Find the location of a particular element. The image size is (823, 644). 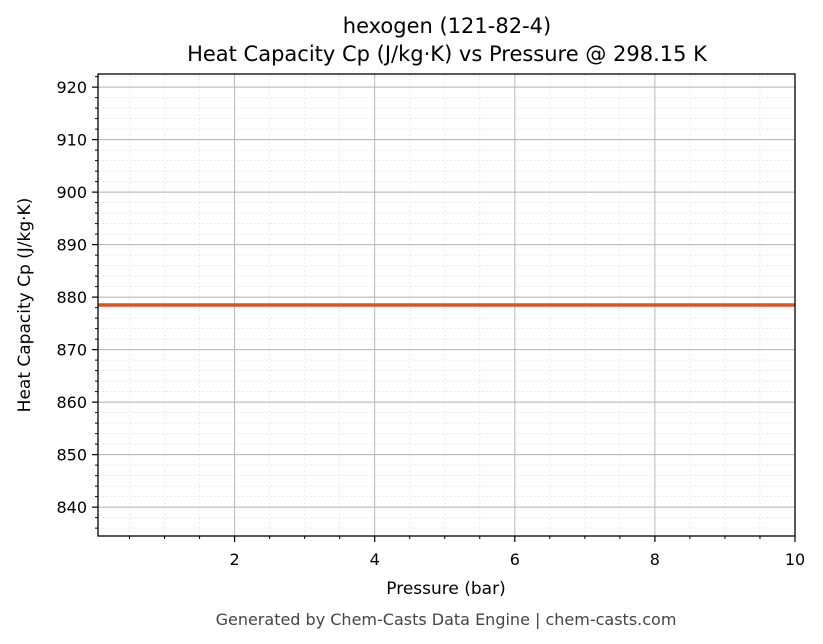

x-tick-label: 6 is located at coordinates (515, 559).